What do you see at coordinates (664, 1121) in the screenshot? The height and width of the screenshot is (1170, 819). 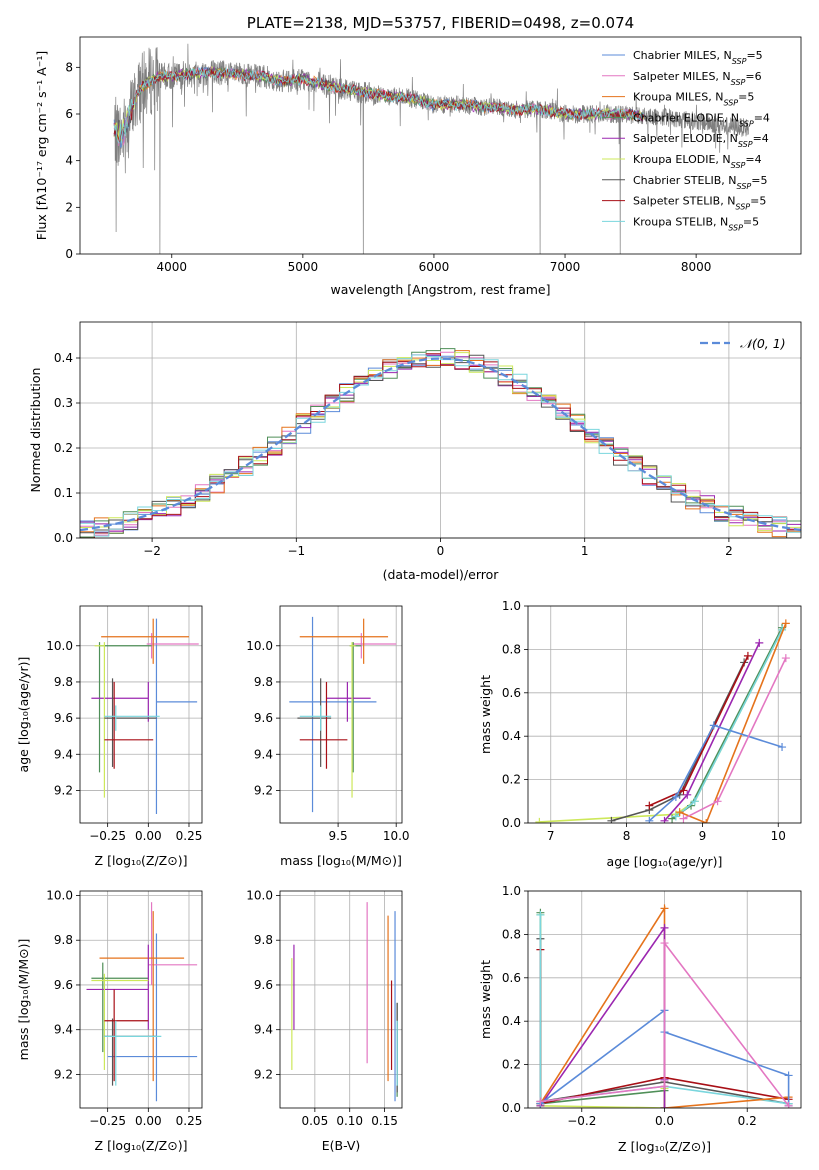 I see `x-tick-label: 0.0` at bounding box center [664, 1121].